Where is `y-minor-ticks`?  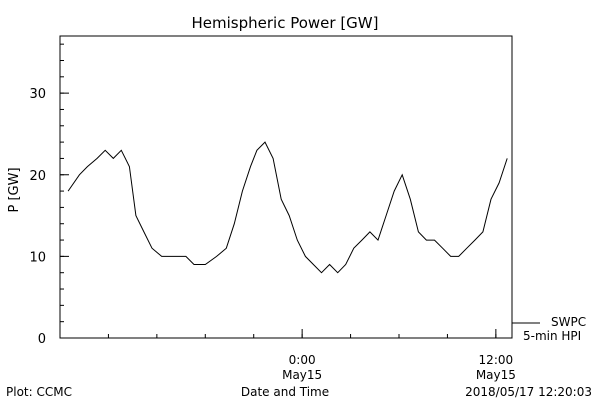 y-minor-ticks is located at coordinates (62, 191).